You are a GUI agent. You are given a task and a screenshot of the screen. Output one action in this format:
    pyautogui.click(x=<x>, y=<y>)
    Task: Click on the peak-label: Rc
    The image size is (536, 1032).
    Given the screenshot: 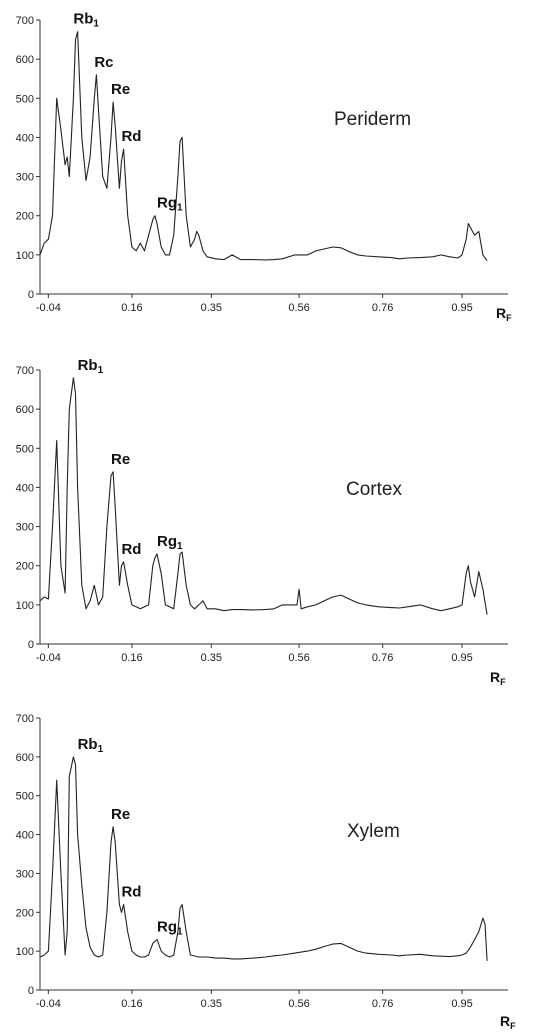 What is the action you would take?
    pyautogui.click(x=103, y=62)
    